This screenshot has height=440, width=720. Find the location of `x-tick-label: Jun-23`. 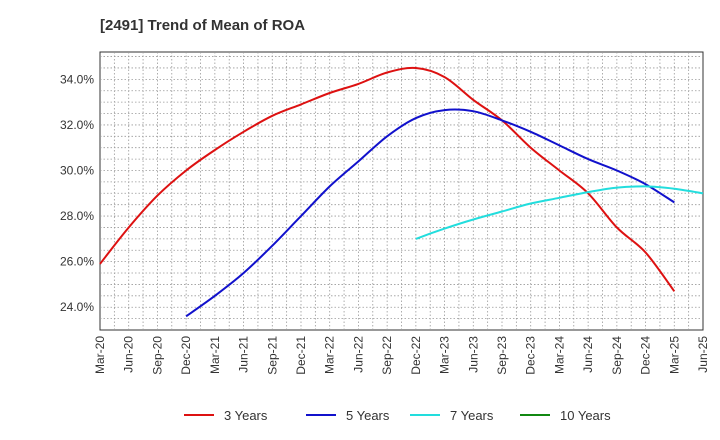

x-tick-label: Jun-23 is located at coordinates (473, 354).